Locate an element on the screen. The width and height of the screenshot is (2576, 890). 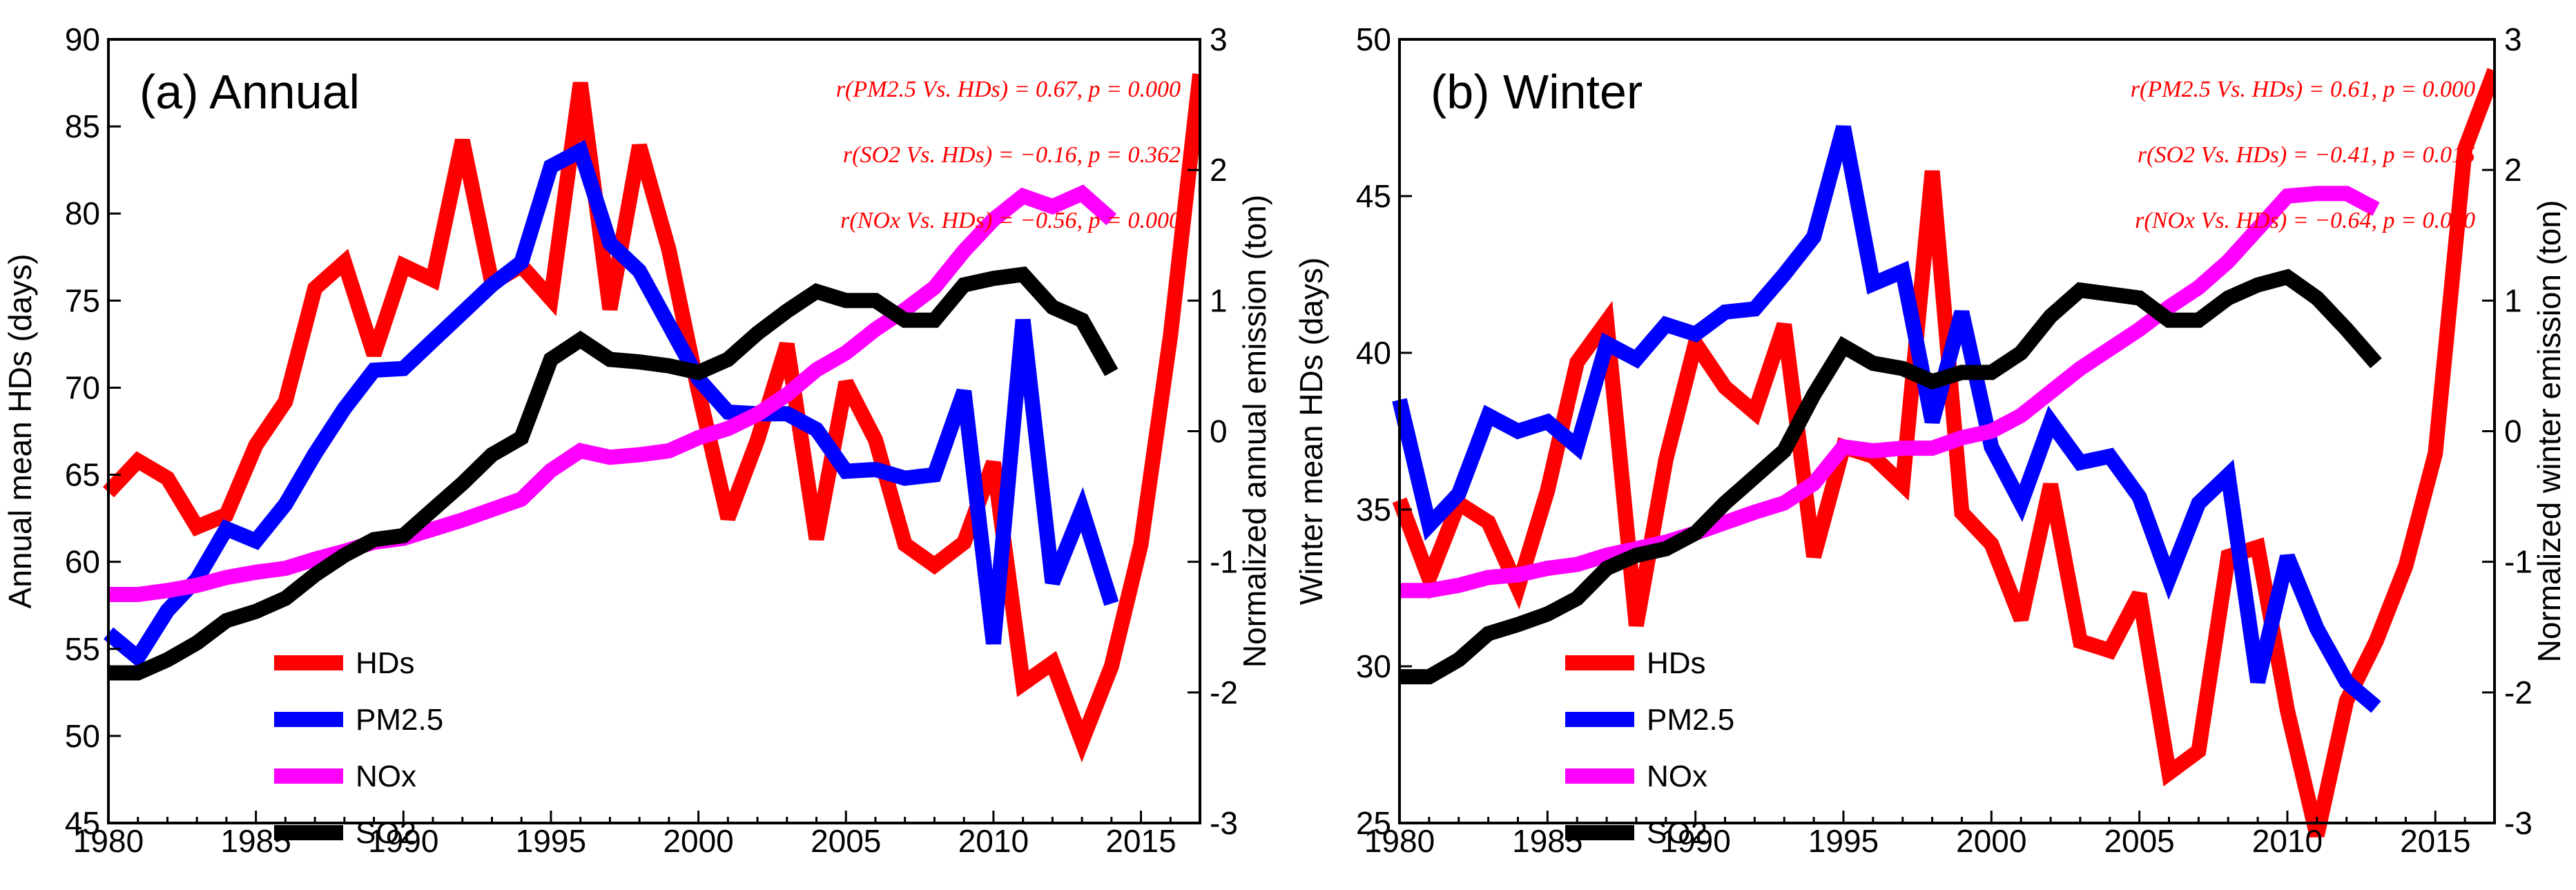
correlation-annotation: r(PM2.5 Vs. HDs) = 0.67, p = 0.000 is located at coordinates (1009, 89).